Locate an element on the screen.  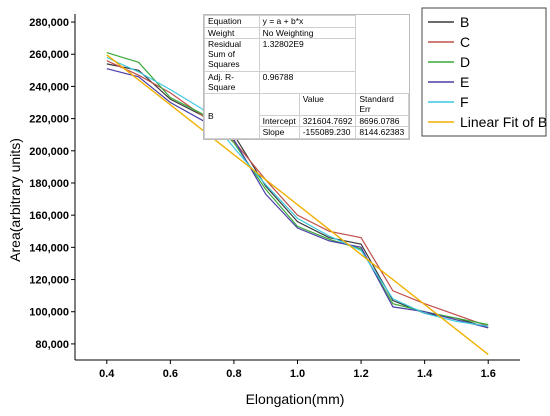
series-label: B is located at coordinates (232, 116).